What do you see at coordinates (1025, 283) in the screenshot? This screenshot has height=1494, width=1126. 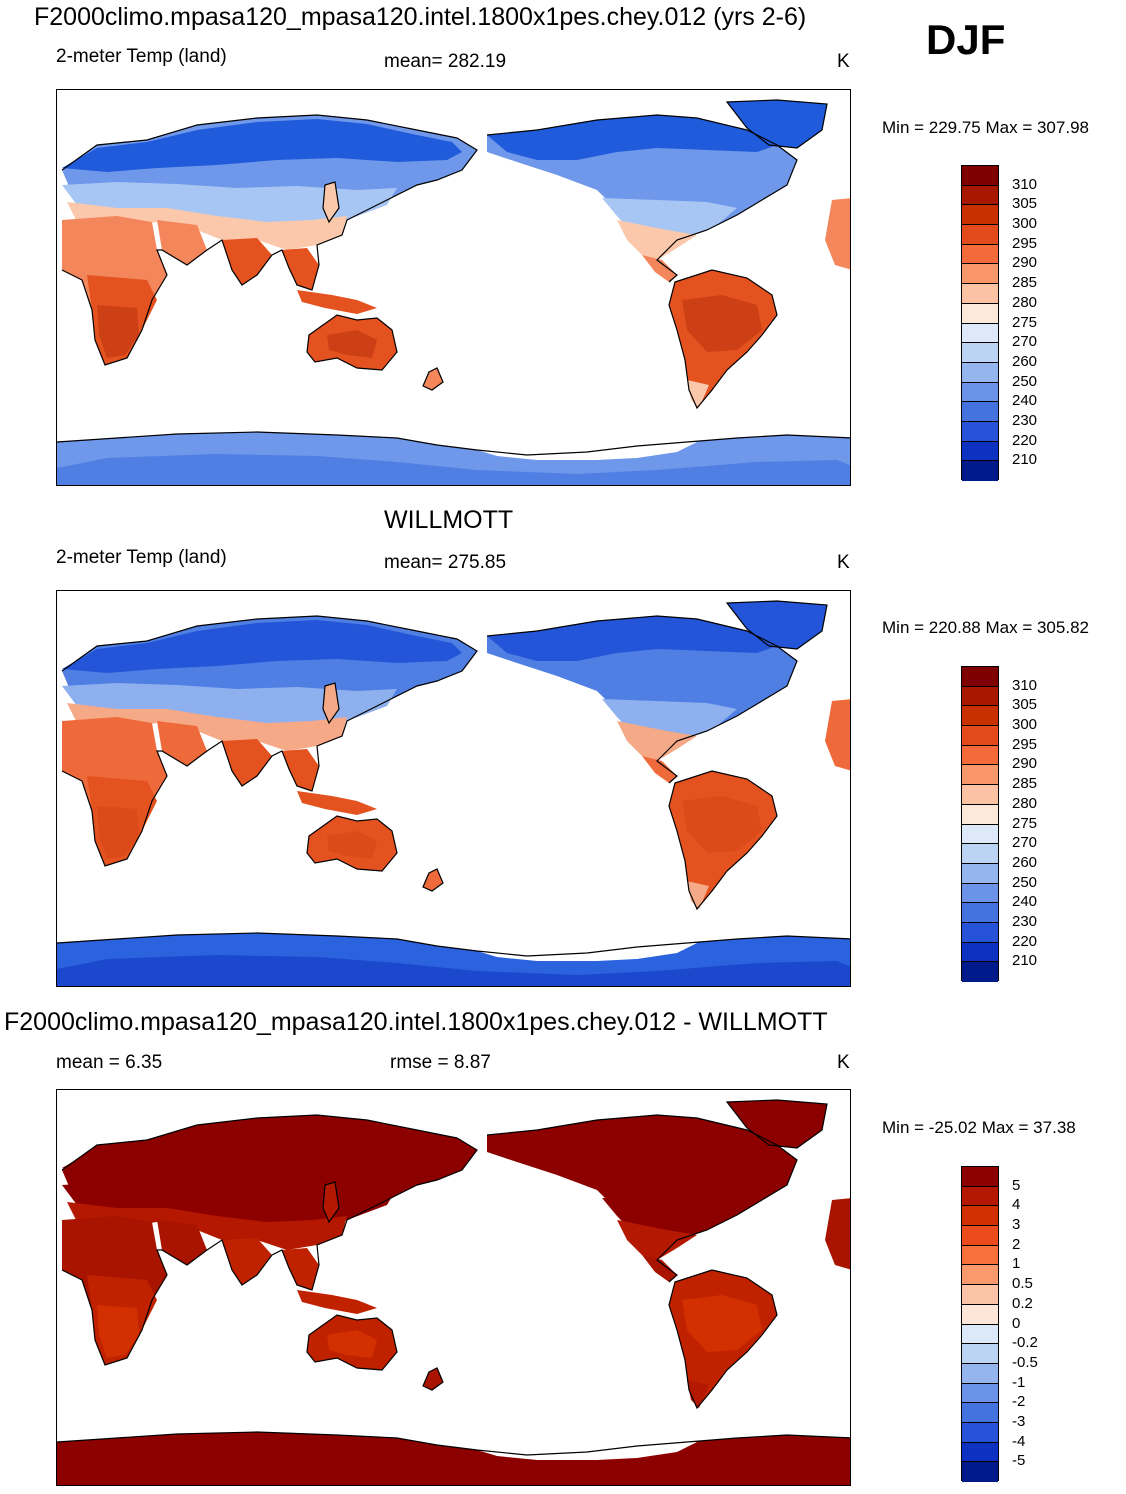 I see `colorbar-label: 285` at bounding box center [1025, 283].